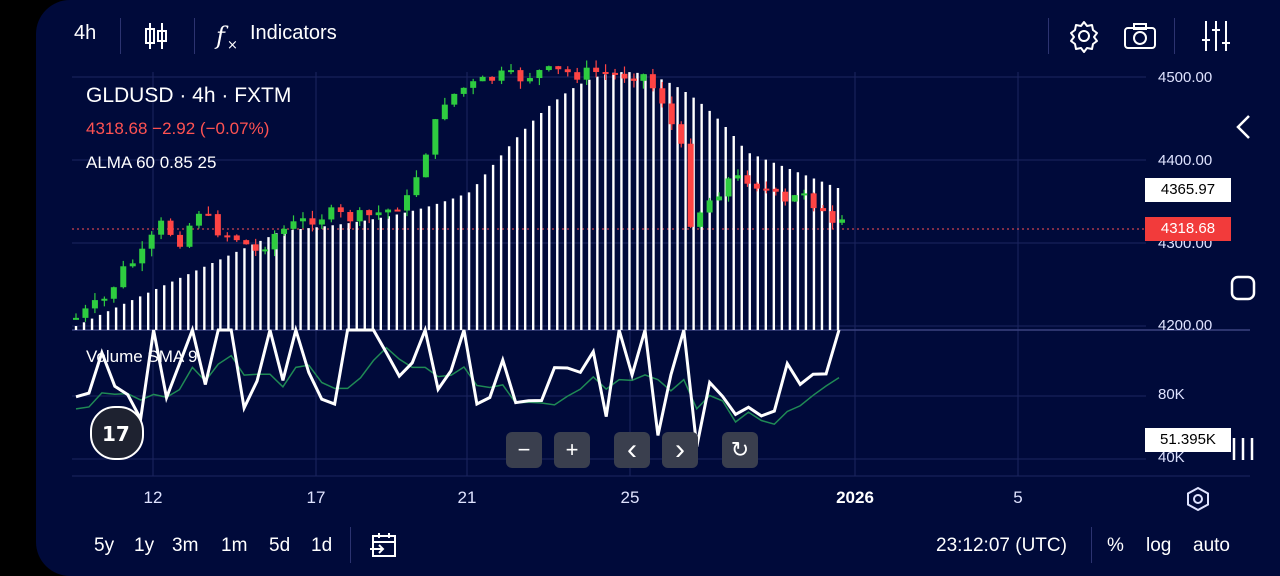  I want to click on percent-toggle: %, so click(1115, 545).